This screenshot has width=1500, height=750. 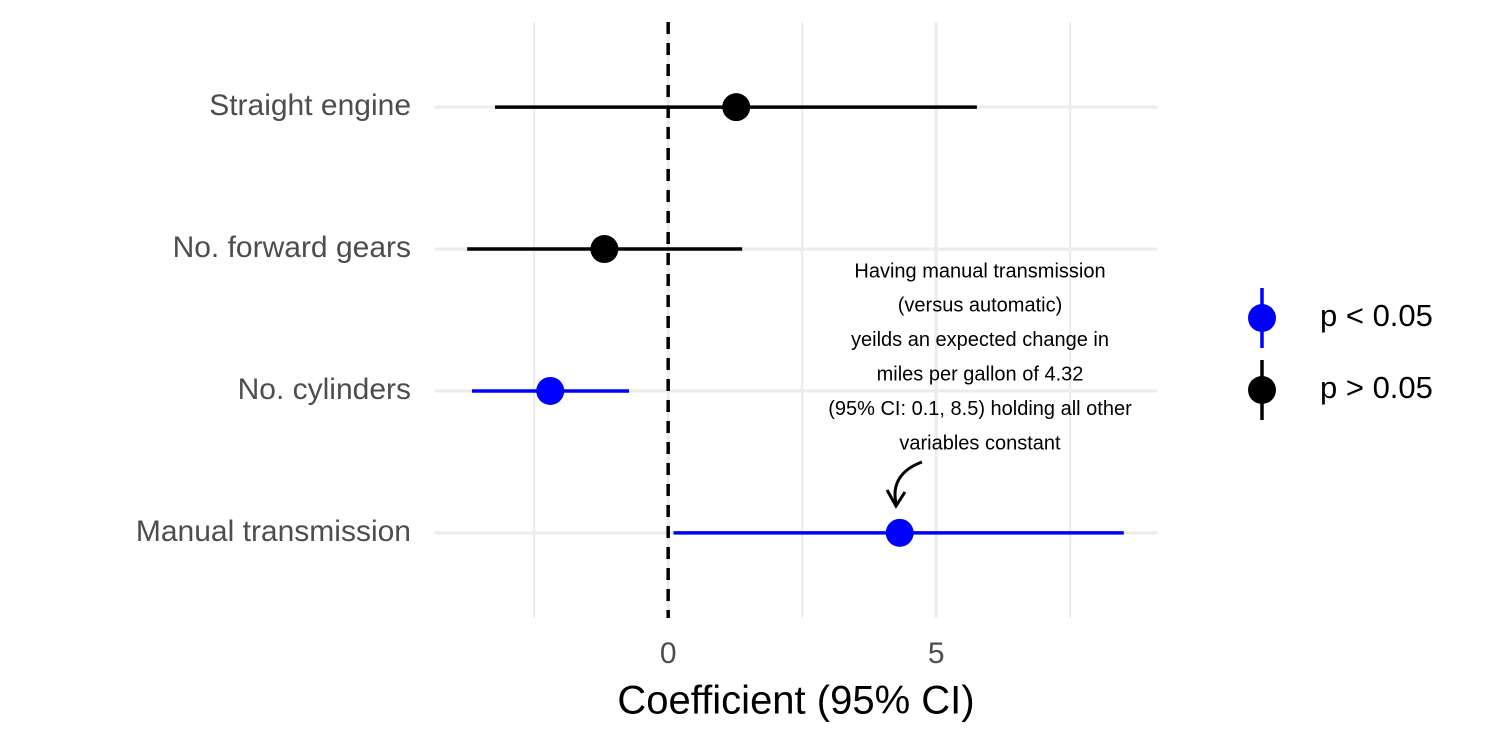 What do you see at coordinates (324, 389) in the screenshot?
I see `y-tick-label: No. cylinders` at bounding box center [324, 389].